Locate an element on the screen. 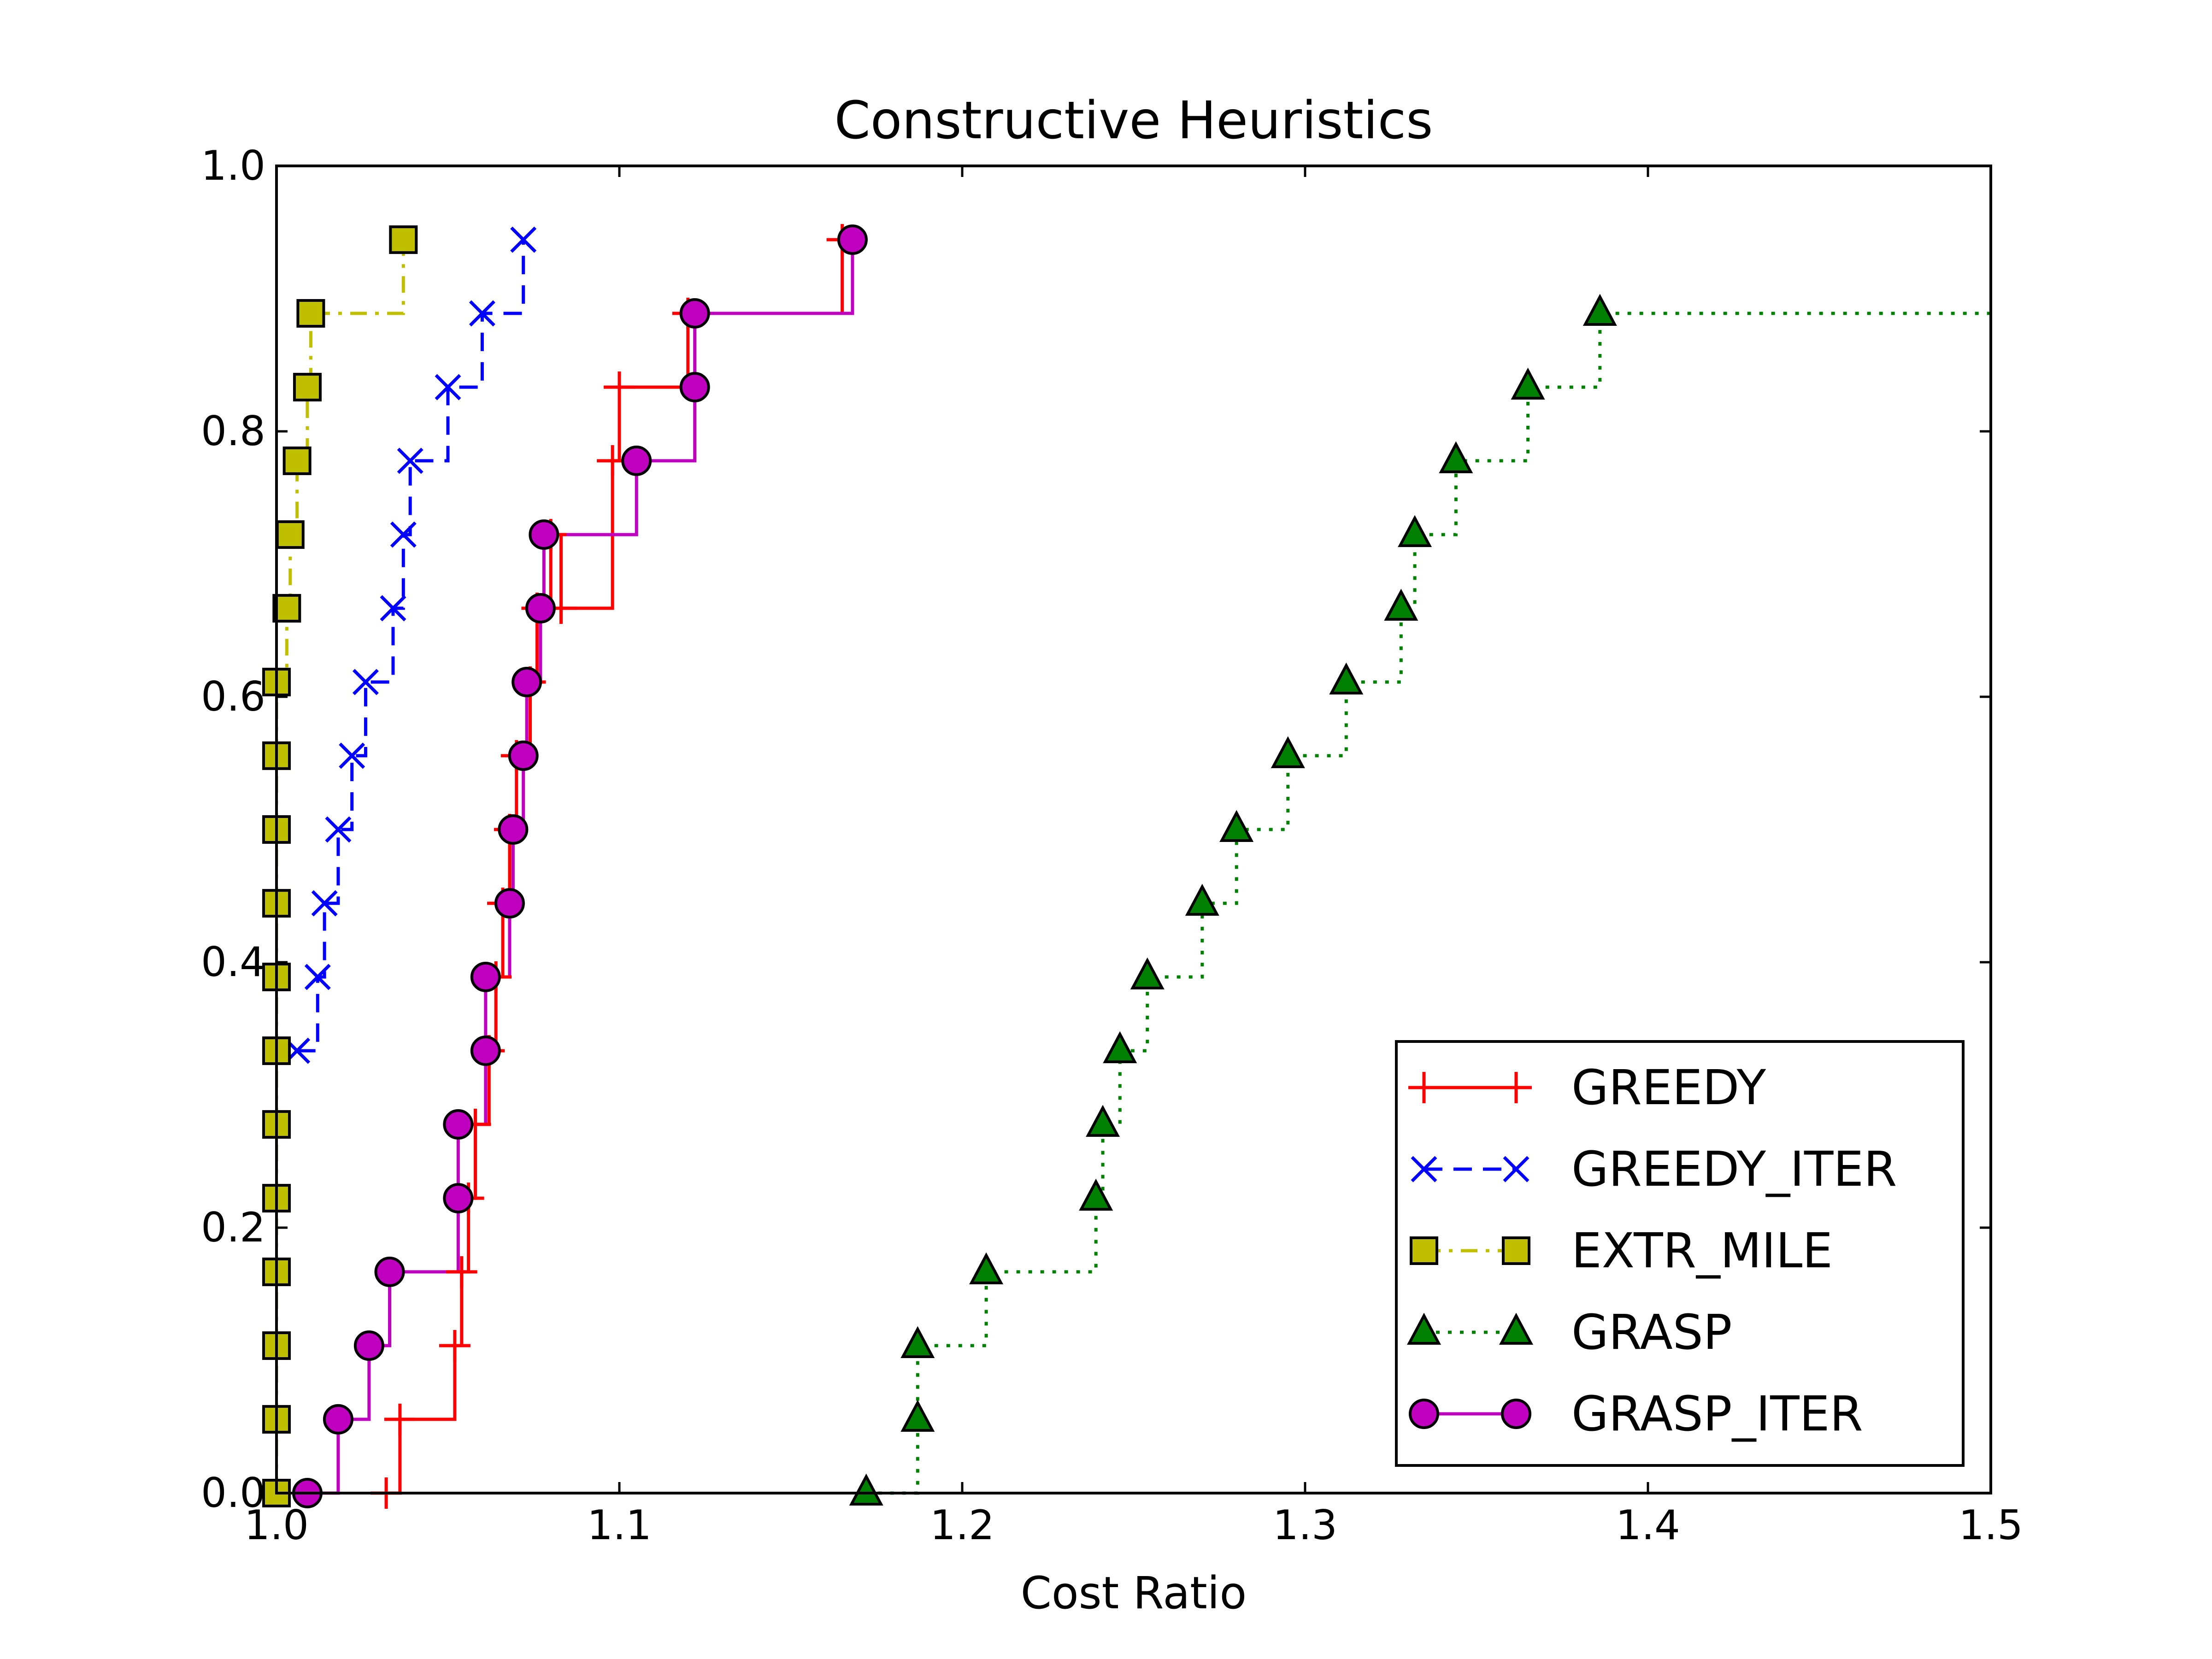  y-tick-label: 0.4 is located at coordinates (233, 962).